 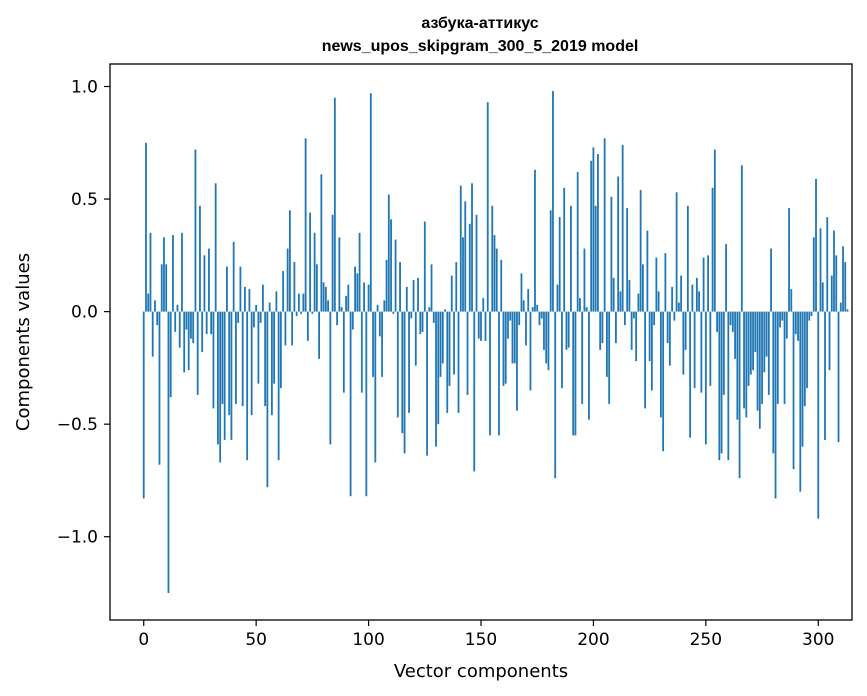 What do you see at coordinates (83, 313) in the screenshot?
I see `y-axis-ticks: 1.0 0.5 0.0 −0.5 −1.0` at bounding box center [83, 313].